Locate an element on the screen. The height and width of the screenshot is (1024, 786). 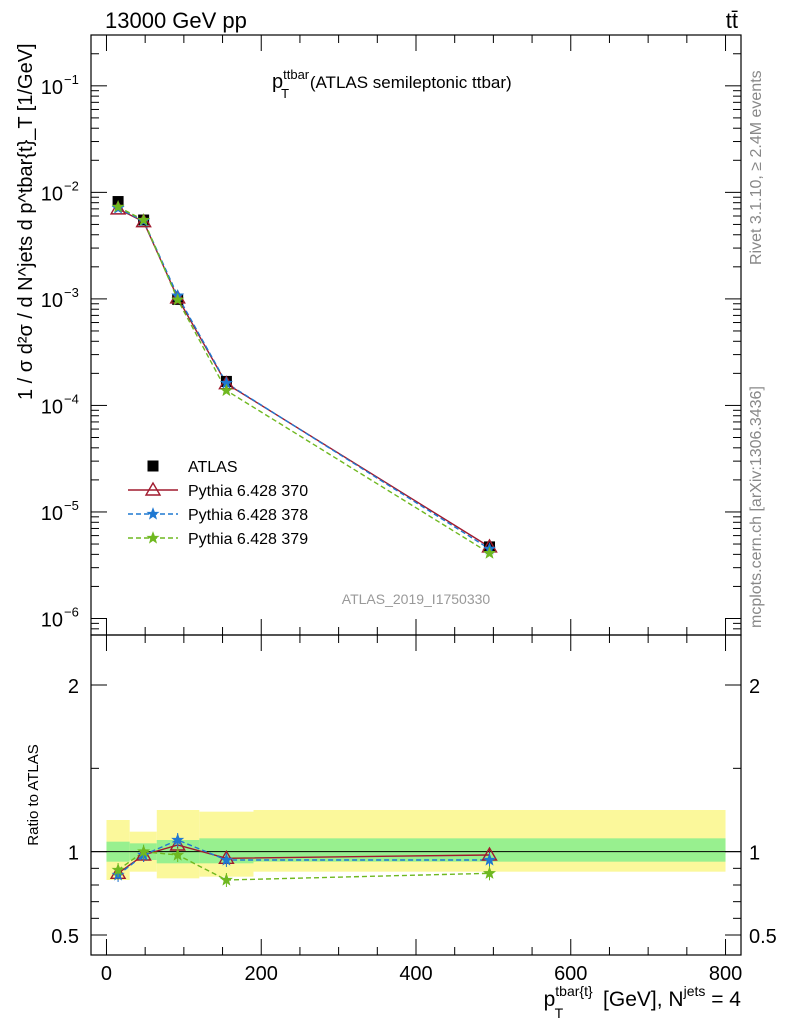
main-y-tick-exponent: −6 is located at coordinates (71, 611).